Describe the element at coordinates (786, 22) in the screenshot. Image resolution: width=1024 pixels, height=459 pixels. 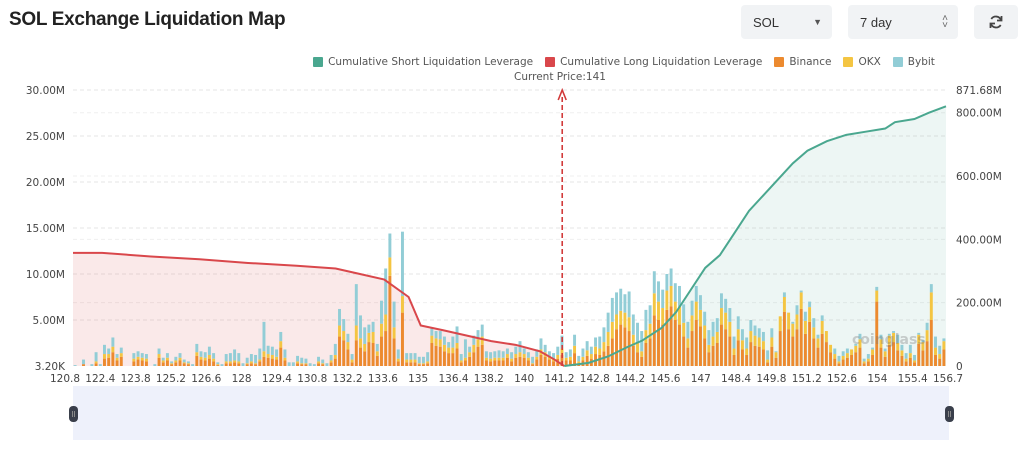
I see `coin-select: SOL ▼` at that location.